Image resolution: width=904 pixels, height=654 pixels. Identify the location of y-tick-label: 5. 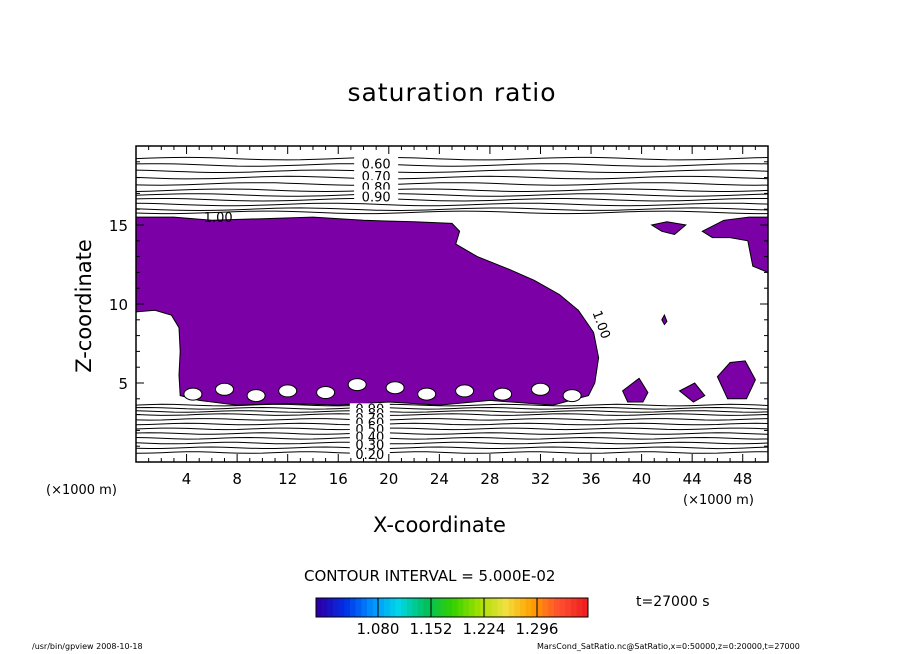
(123, 384).